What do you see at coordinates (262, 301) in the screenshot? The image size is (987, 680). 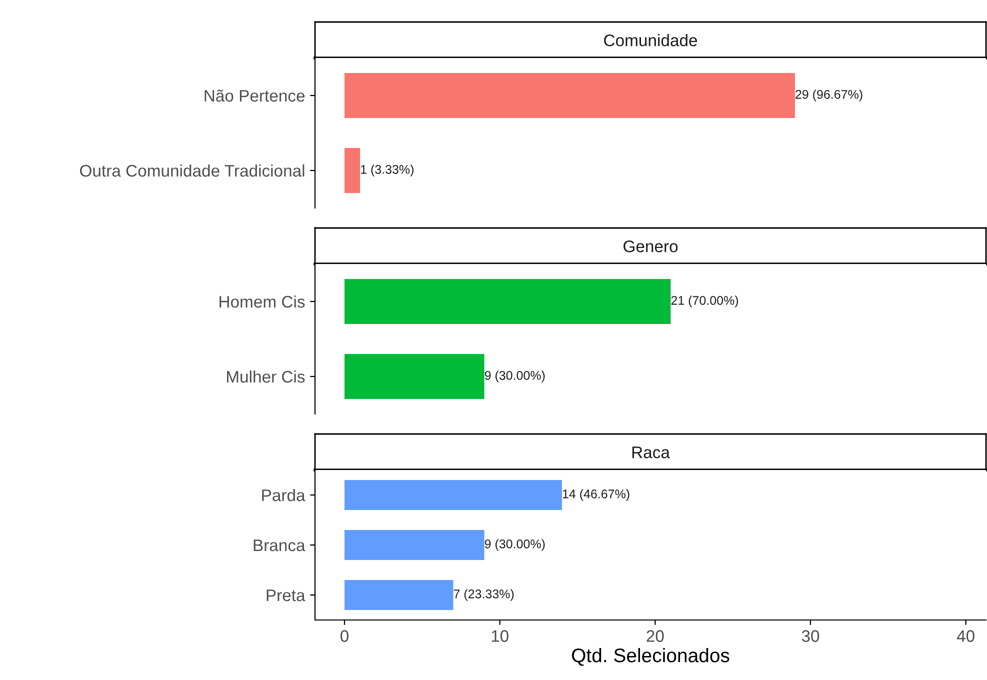 I see `y-tick-label: Homem Cis` at bounding box center [262, 301].